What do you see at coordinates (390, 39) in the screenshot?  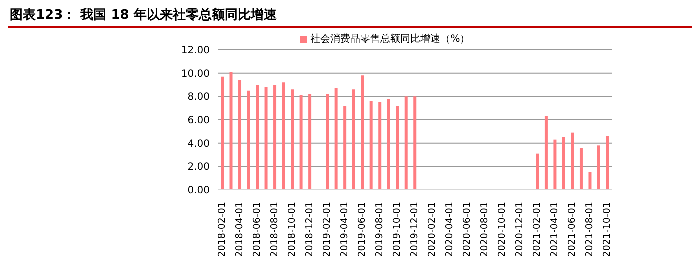 I see `legend-label: 社会消费品零售总额同比增速（%）` at bounding box center [390, 39].